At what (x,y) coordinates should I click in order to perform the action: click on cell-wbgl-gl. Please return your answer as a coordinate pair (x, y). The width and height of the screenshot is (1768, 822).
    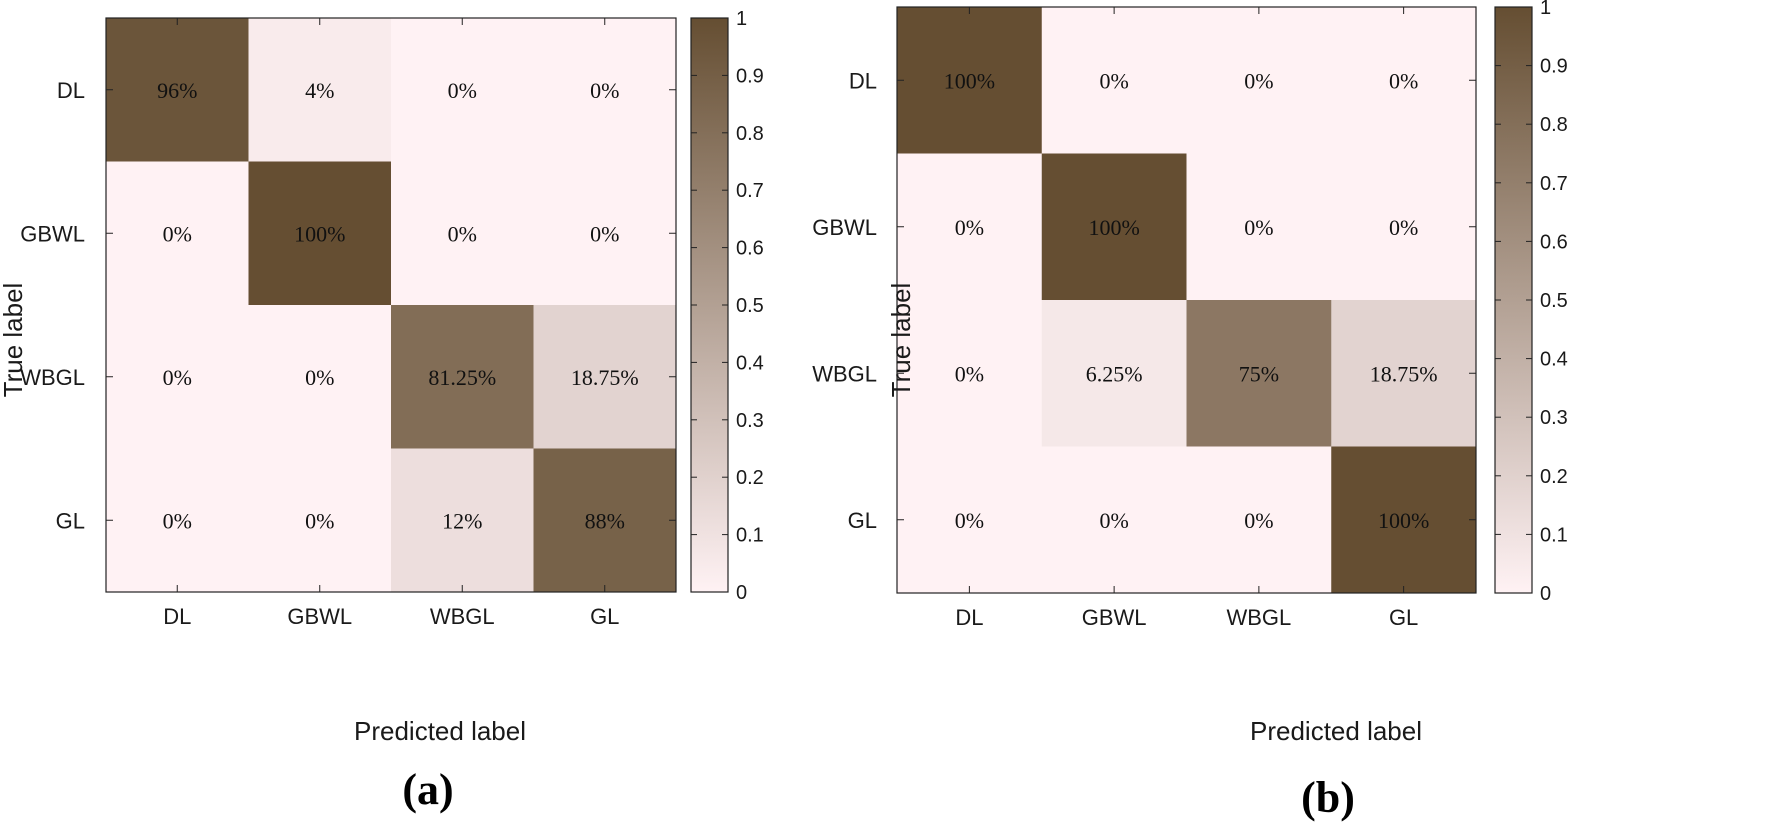
    Looking at the image, I should click on (605, 377).